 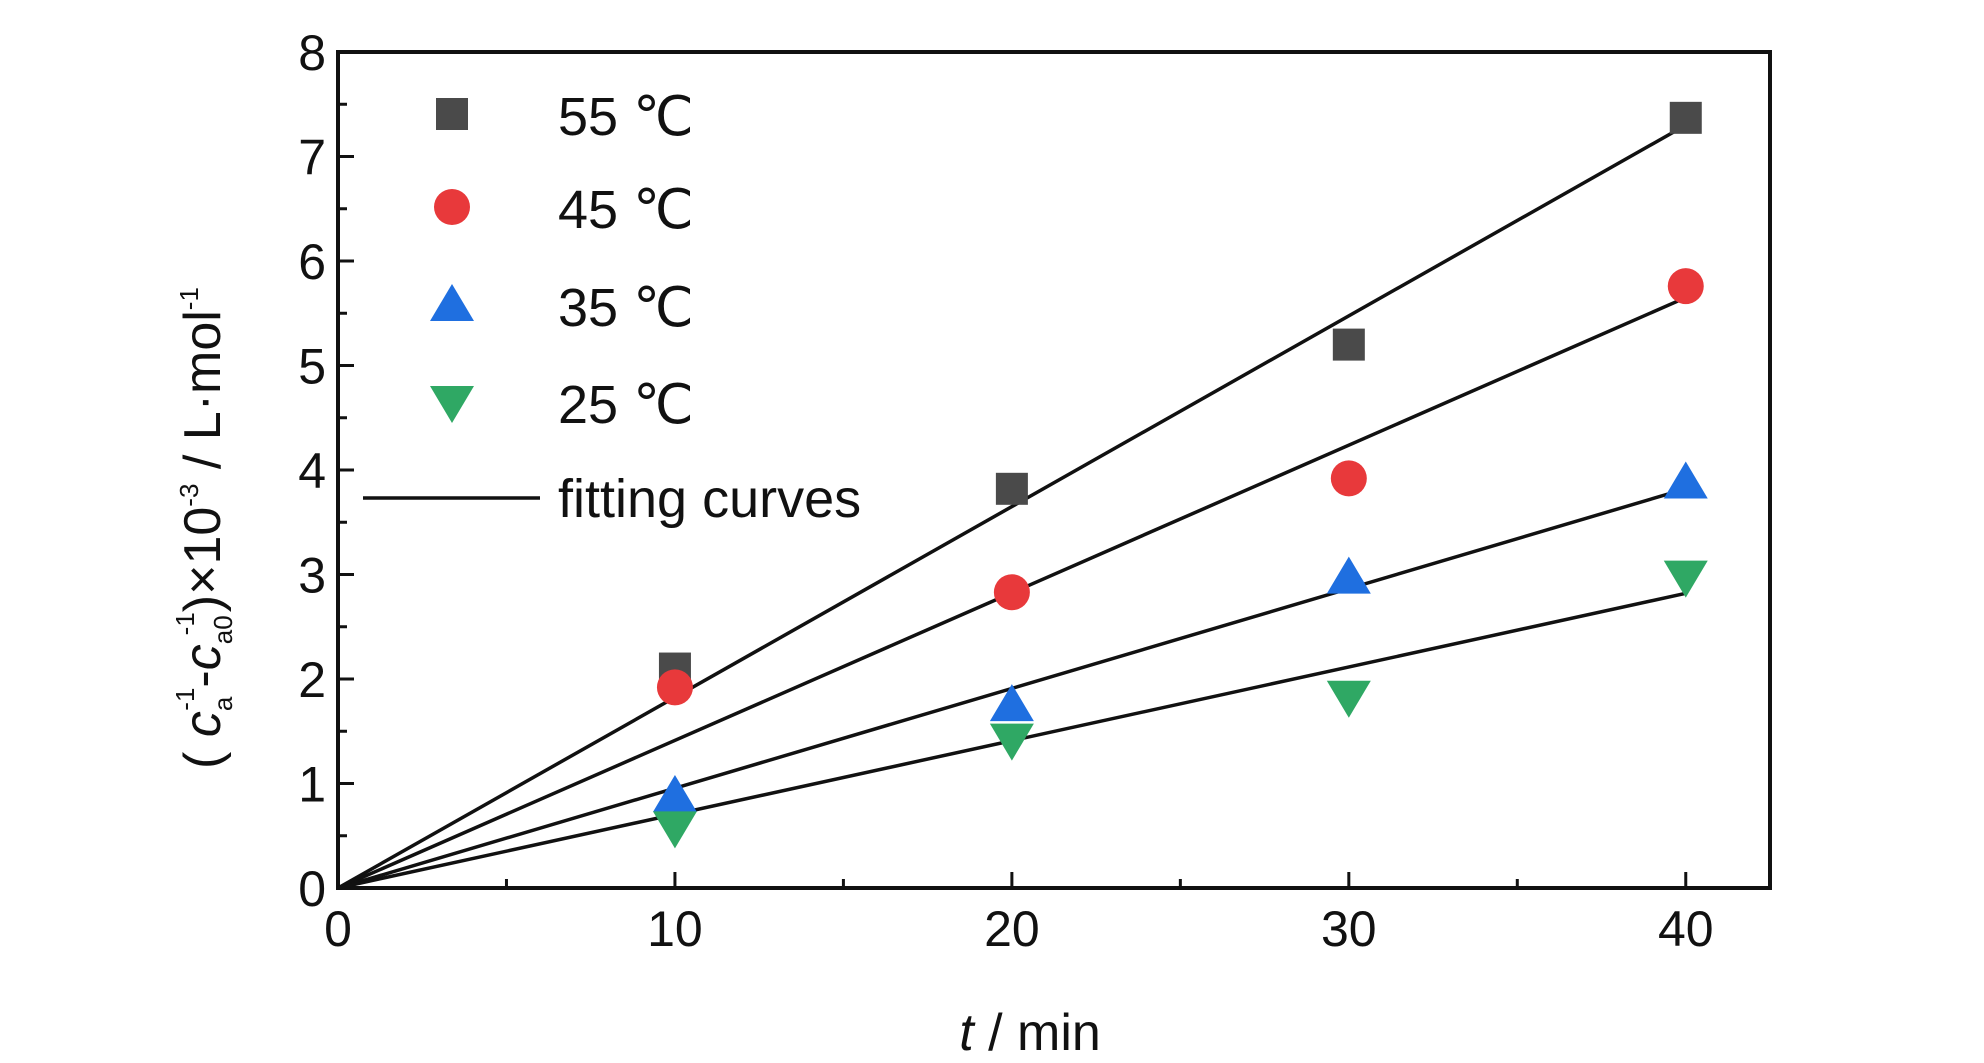 I want to click on legend-label: 25 ℃, so click(x=626, y=405).